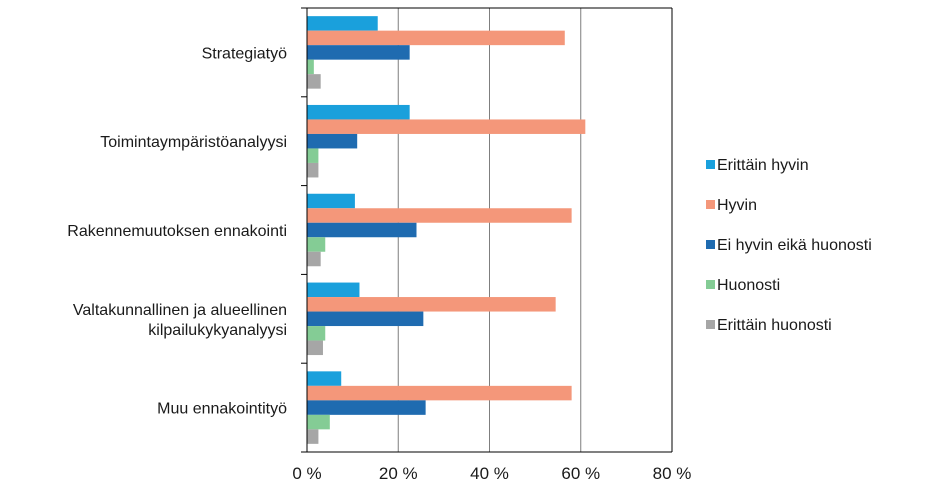  Describe the element at coordinates (748, 285) in the screenshot. I see `legend-label: Huonosti` at that location.